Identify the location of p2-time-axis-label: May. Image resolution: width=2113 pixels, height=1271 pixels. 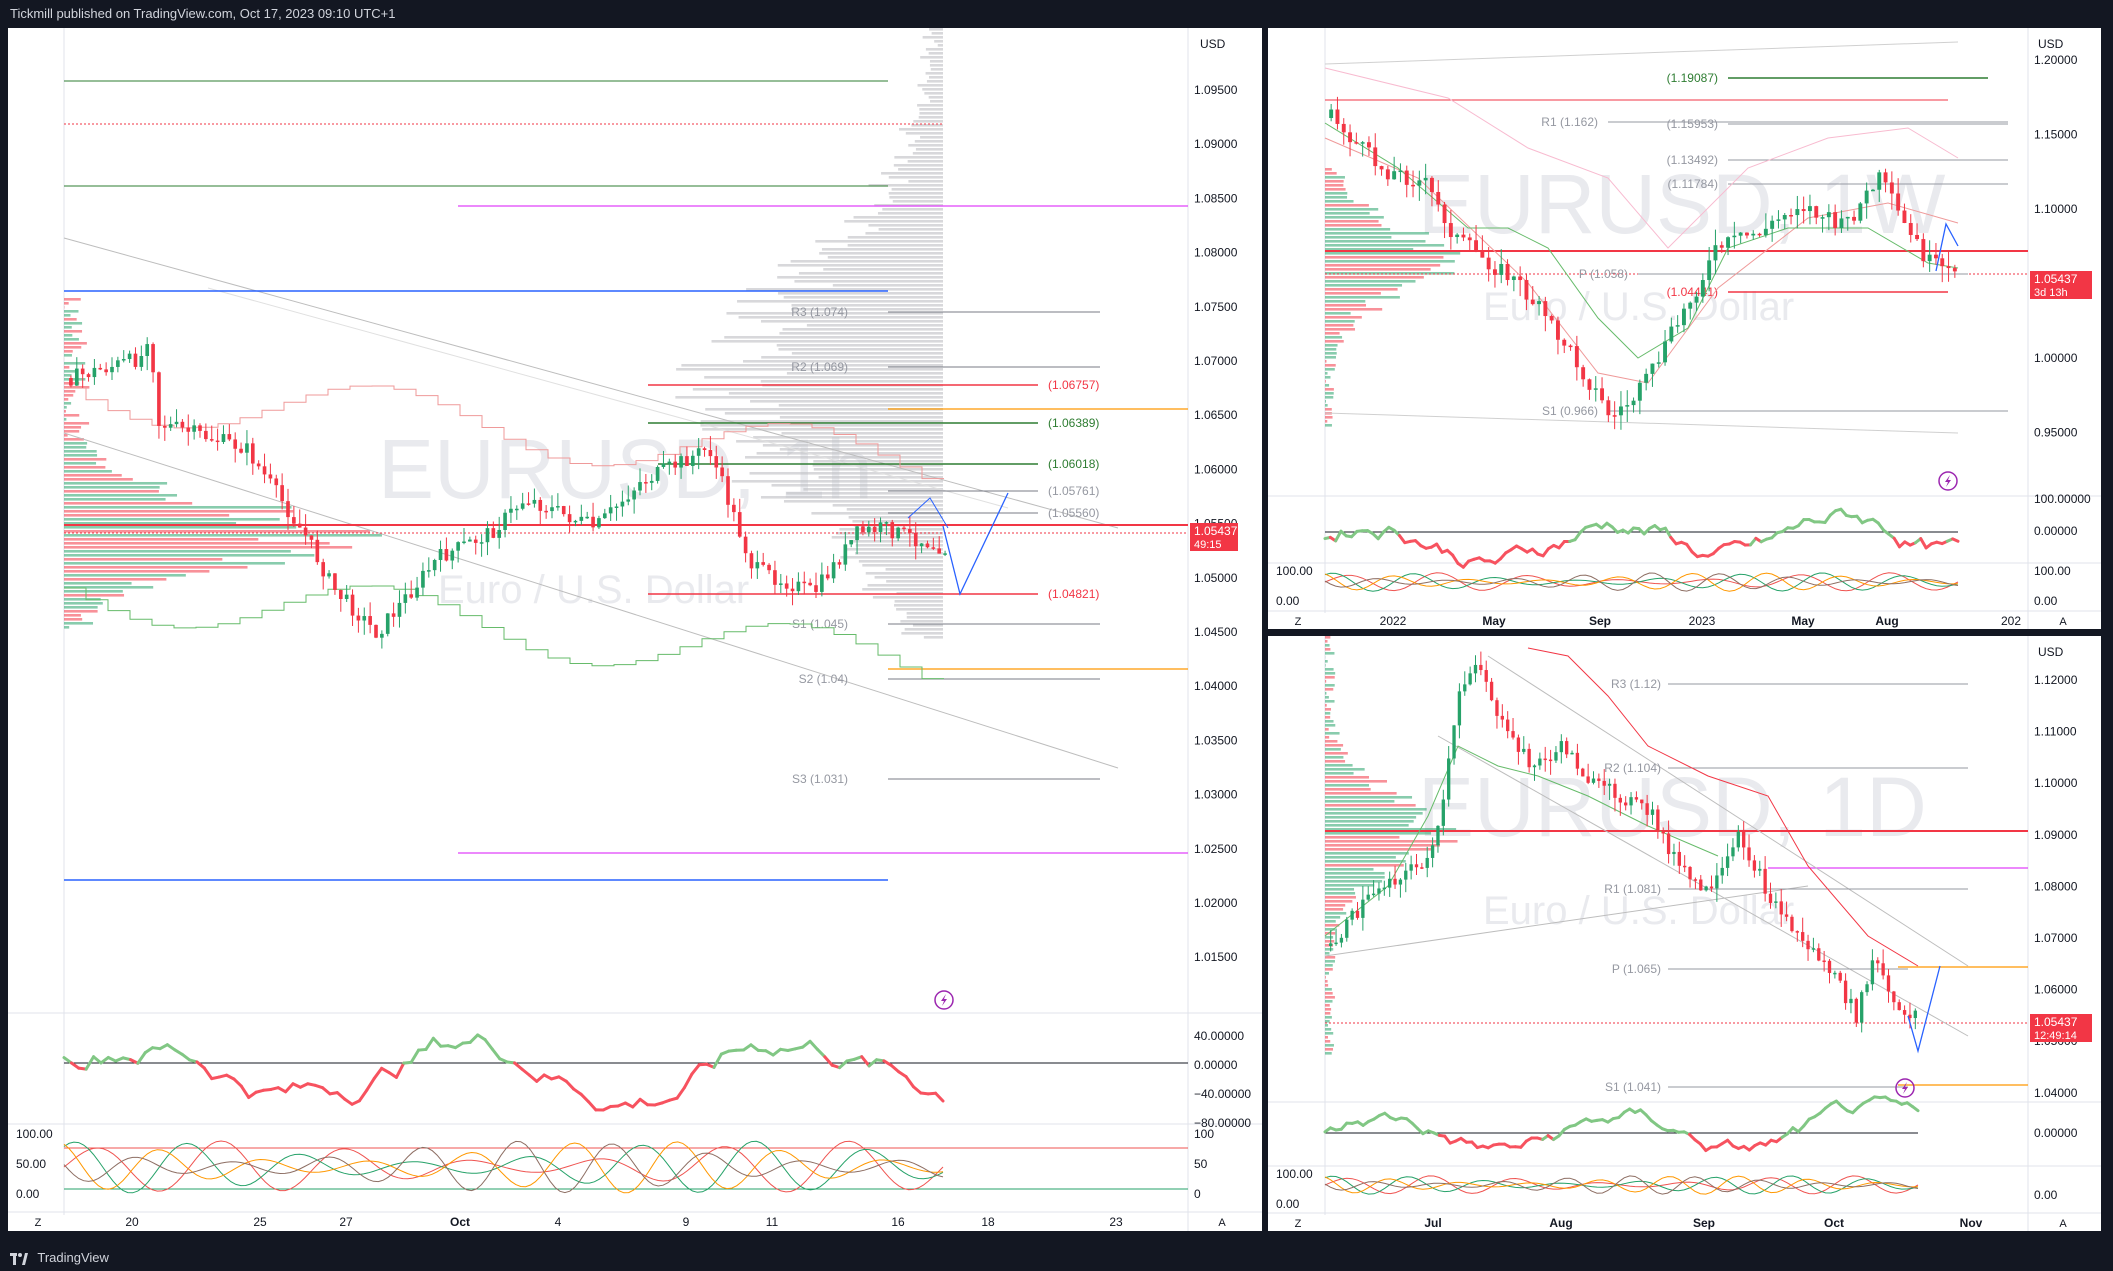
(1494, 621).